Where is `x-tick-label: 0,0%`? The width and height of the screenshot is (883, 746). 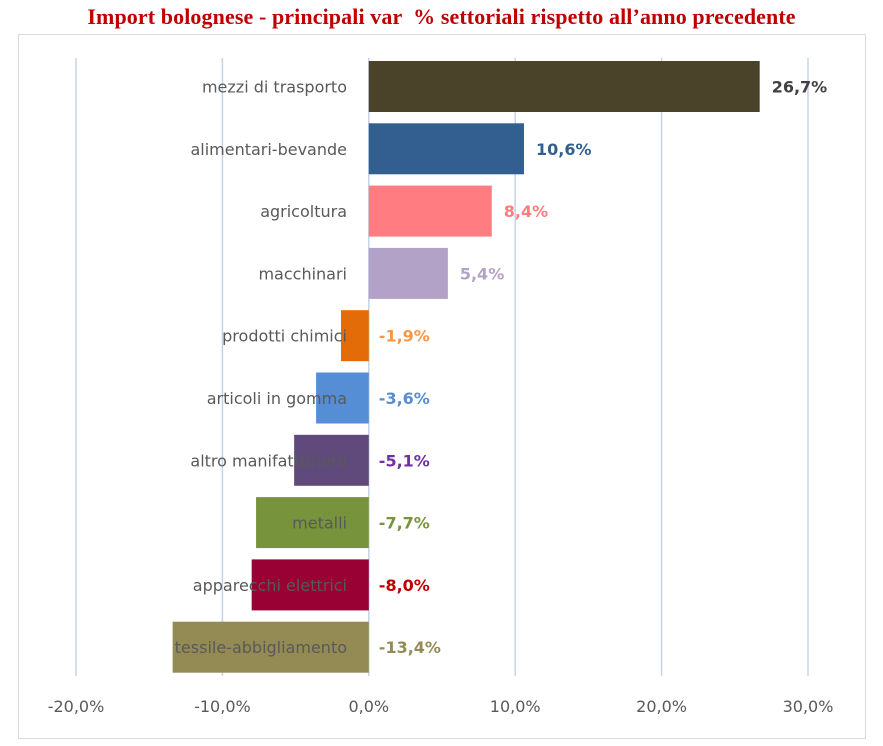 x-tick-label: 0,0% is located at coordinates (368, 706).